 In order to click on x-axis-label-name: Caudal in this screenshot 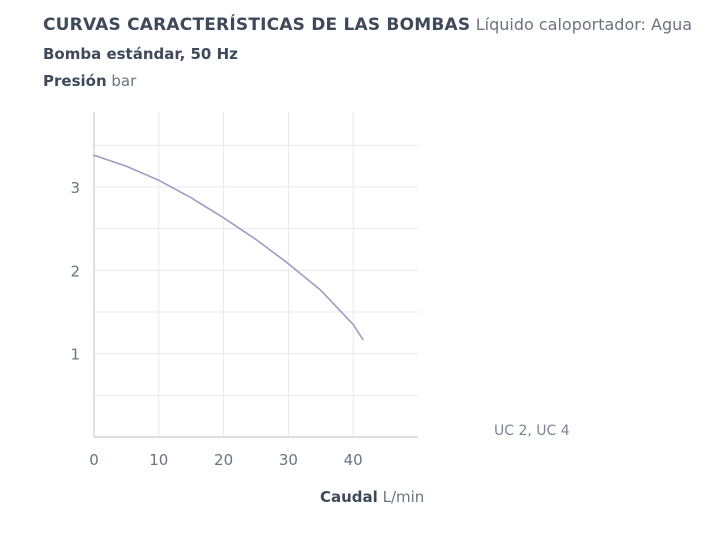, I will do `click(349, 497)`.